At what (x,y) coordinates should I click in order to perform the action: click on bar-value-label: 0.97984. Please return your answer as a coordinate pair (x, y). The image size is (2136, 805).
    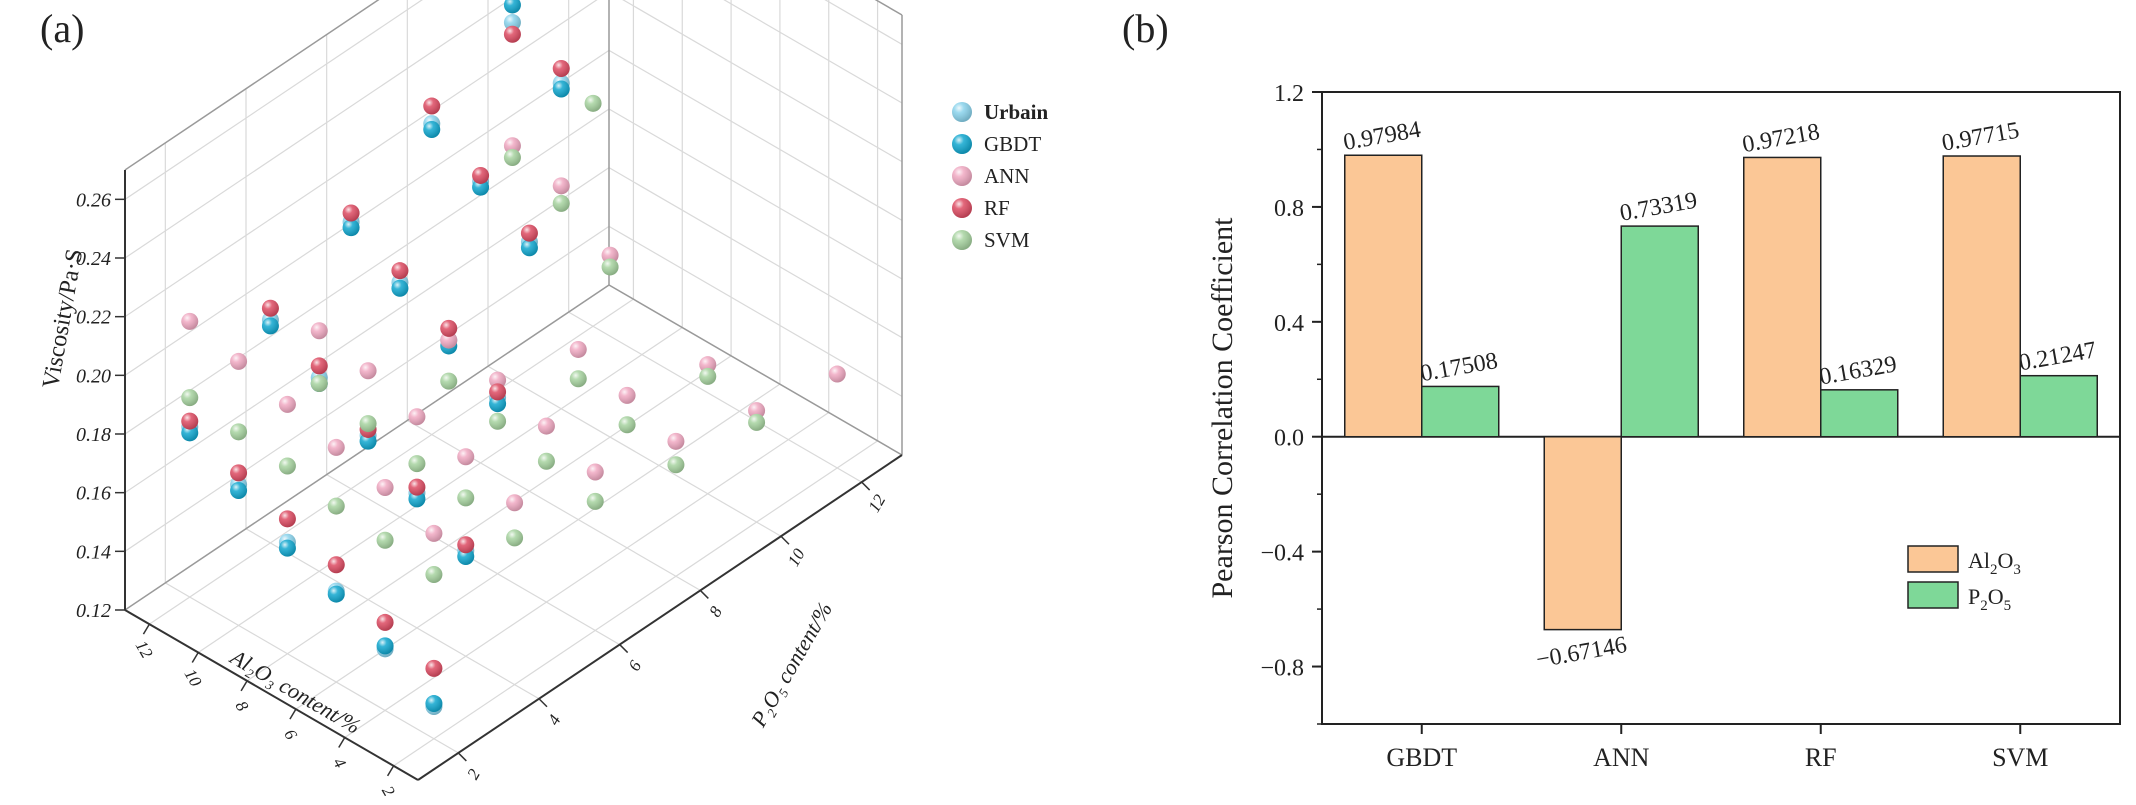
    Looking at the image, I should click on (1381, 136).